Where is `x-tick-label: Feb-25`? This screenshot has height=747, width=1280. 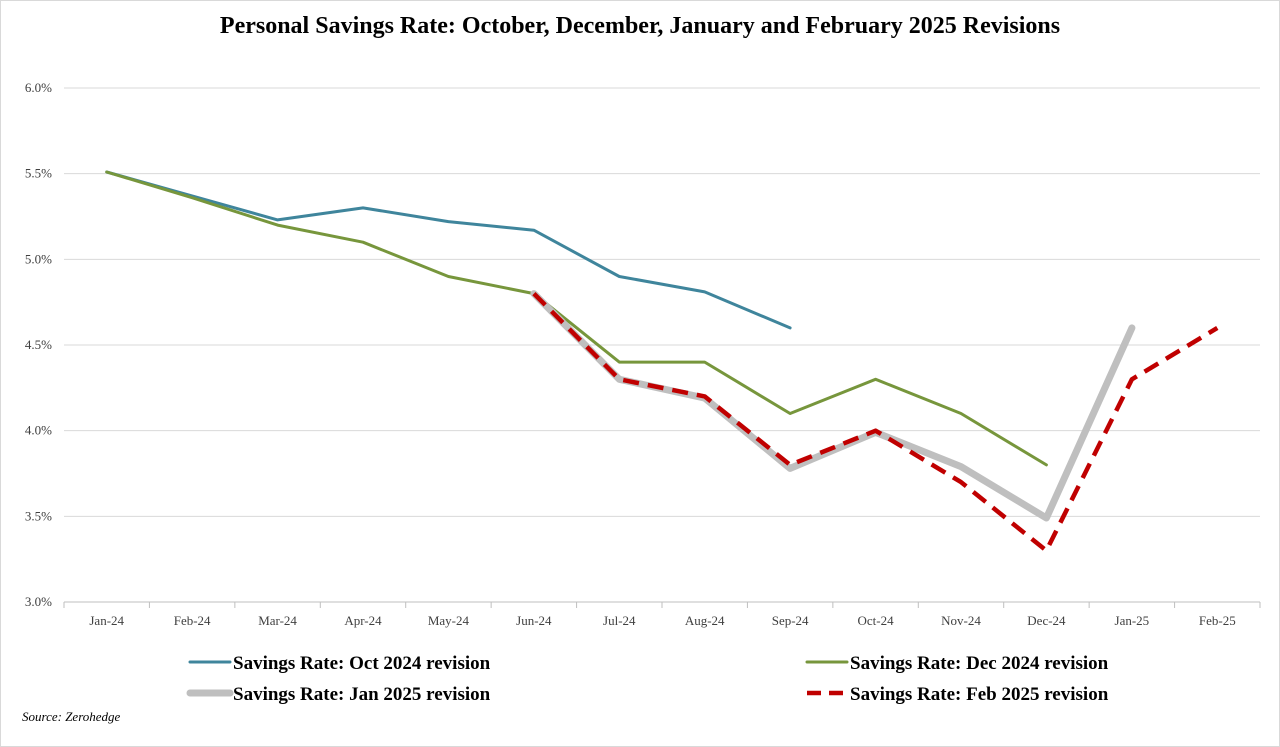 x-tick-label: Feb-25 is located at coordinates (1217, 620).